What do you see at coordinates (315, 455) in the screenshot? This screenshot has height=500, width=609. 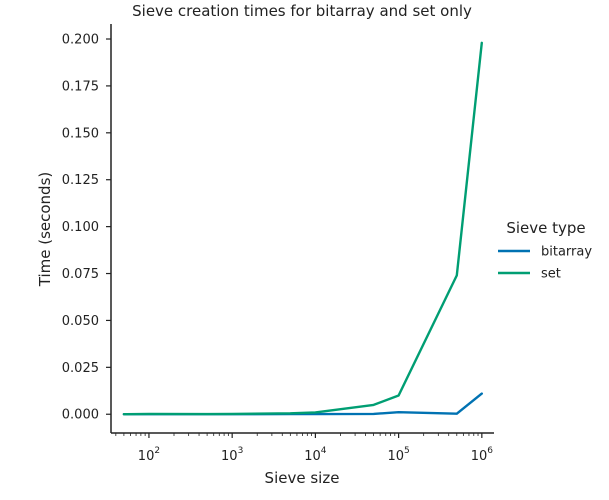 I see `x-tick-label: 10⁴` at bounding box center [315, 455].